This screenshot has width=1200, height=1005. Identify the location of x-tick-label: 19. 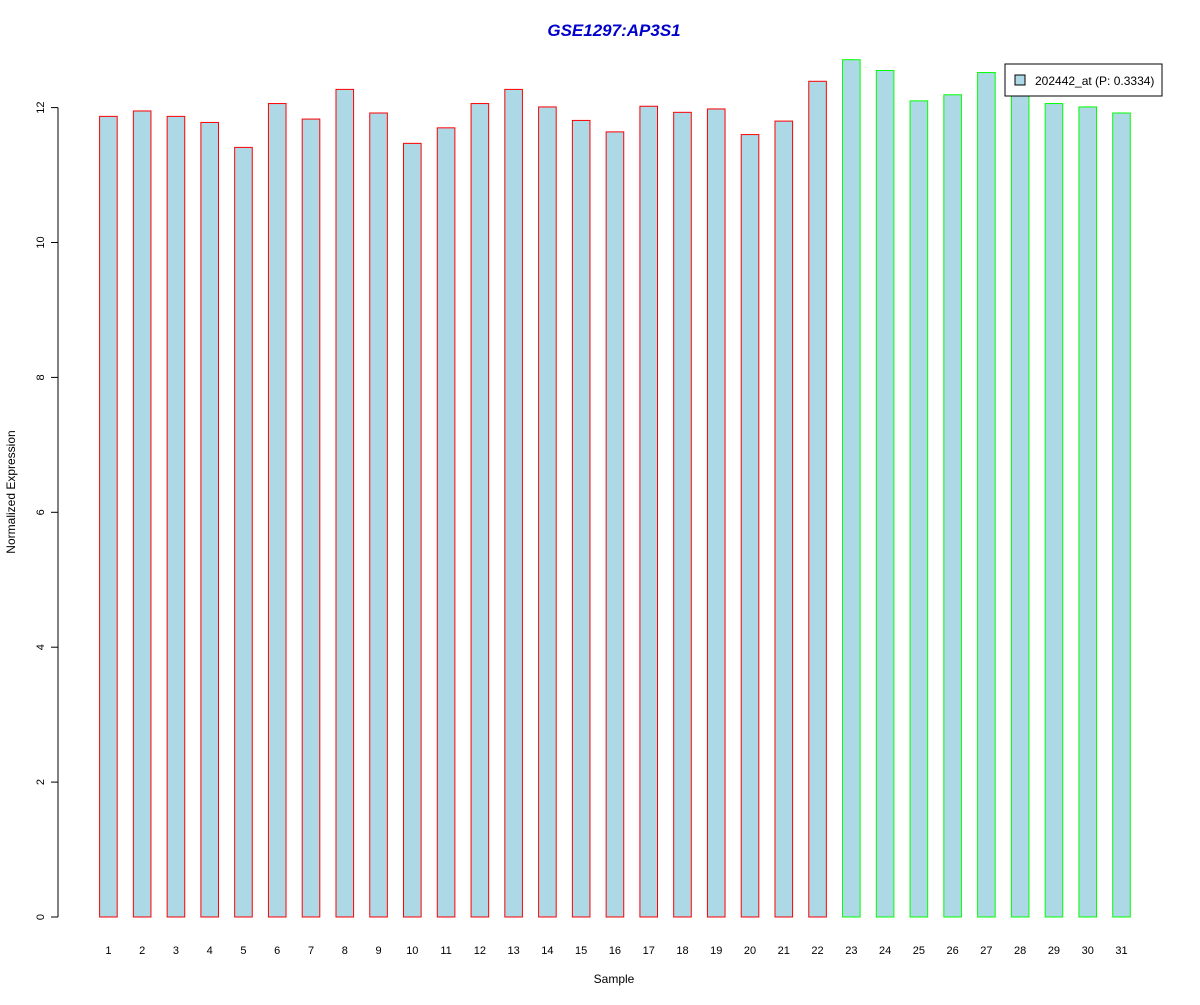
(716, 951).